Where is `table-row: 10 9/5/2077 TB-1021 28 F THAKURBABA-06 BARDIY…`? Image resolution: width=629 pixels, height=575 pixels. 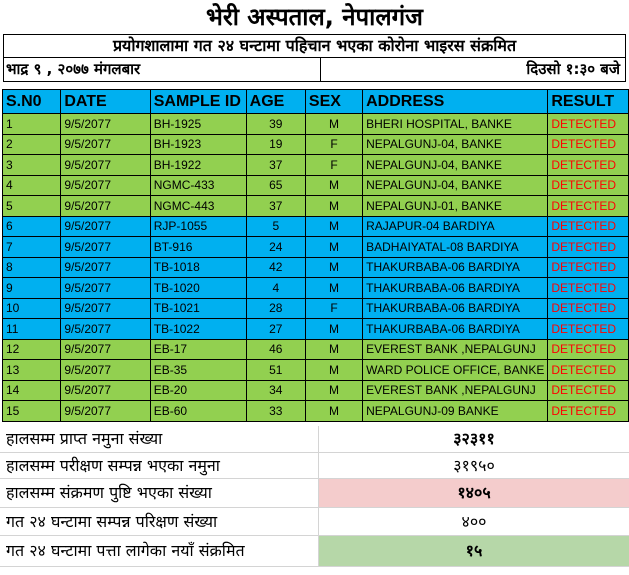
table-row: 10 9/5/2077 TB-1021 28 F THAKURBABA-06 BARDIY… is located at coordinates (315, 308).